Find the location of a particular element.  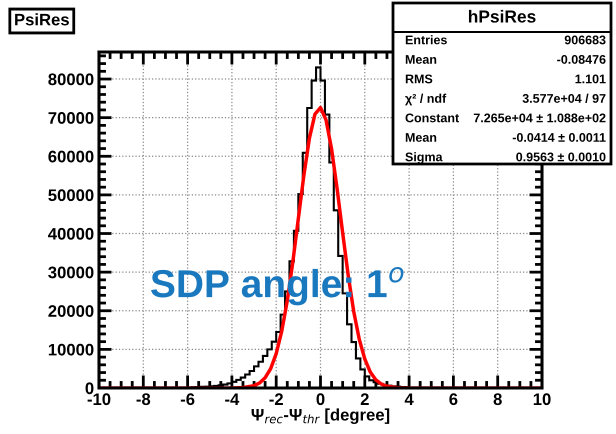

x-tick-label: 10 is located at coordinates (542, 399).